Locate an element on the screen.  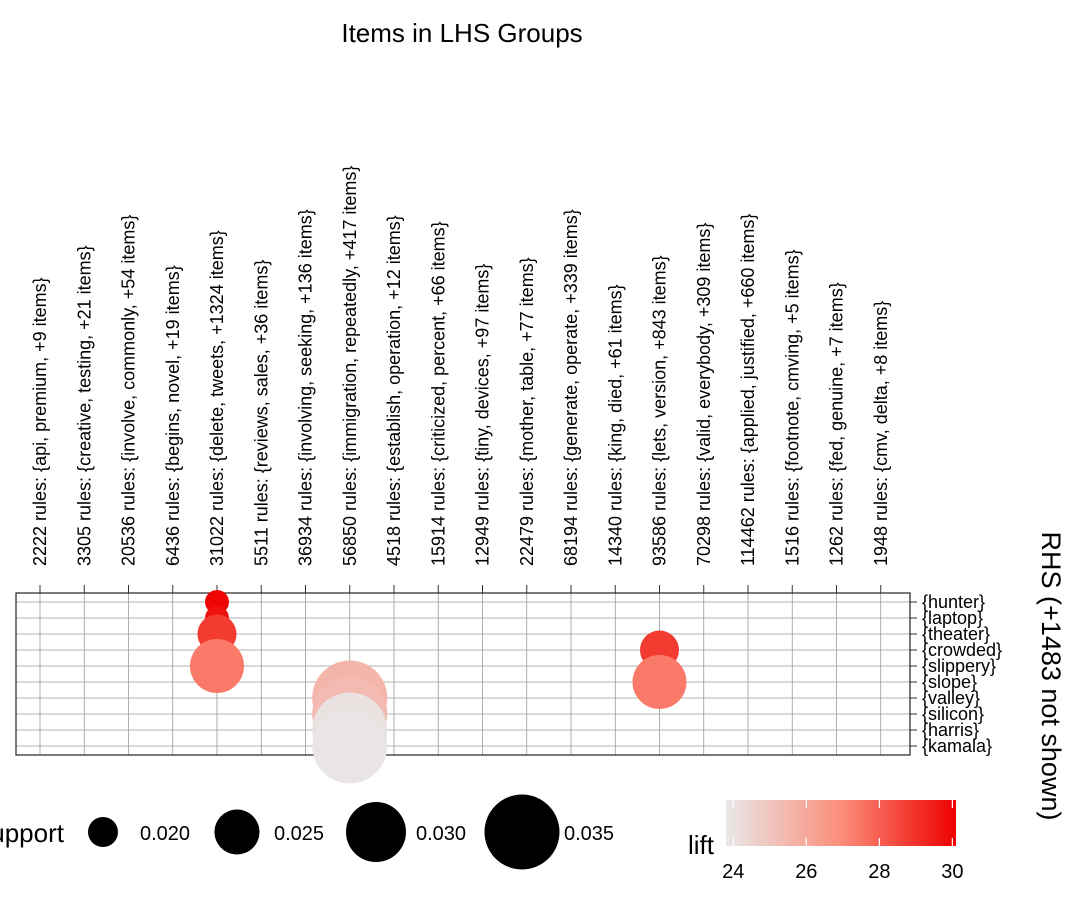
support-legend: support 0.020 0.025 0.030 0.035 is located at coordinates (307, 832).